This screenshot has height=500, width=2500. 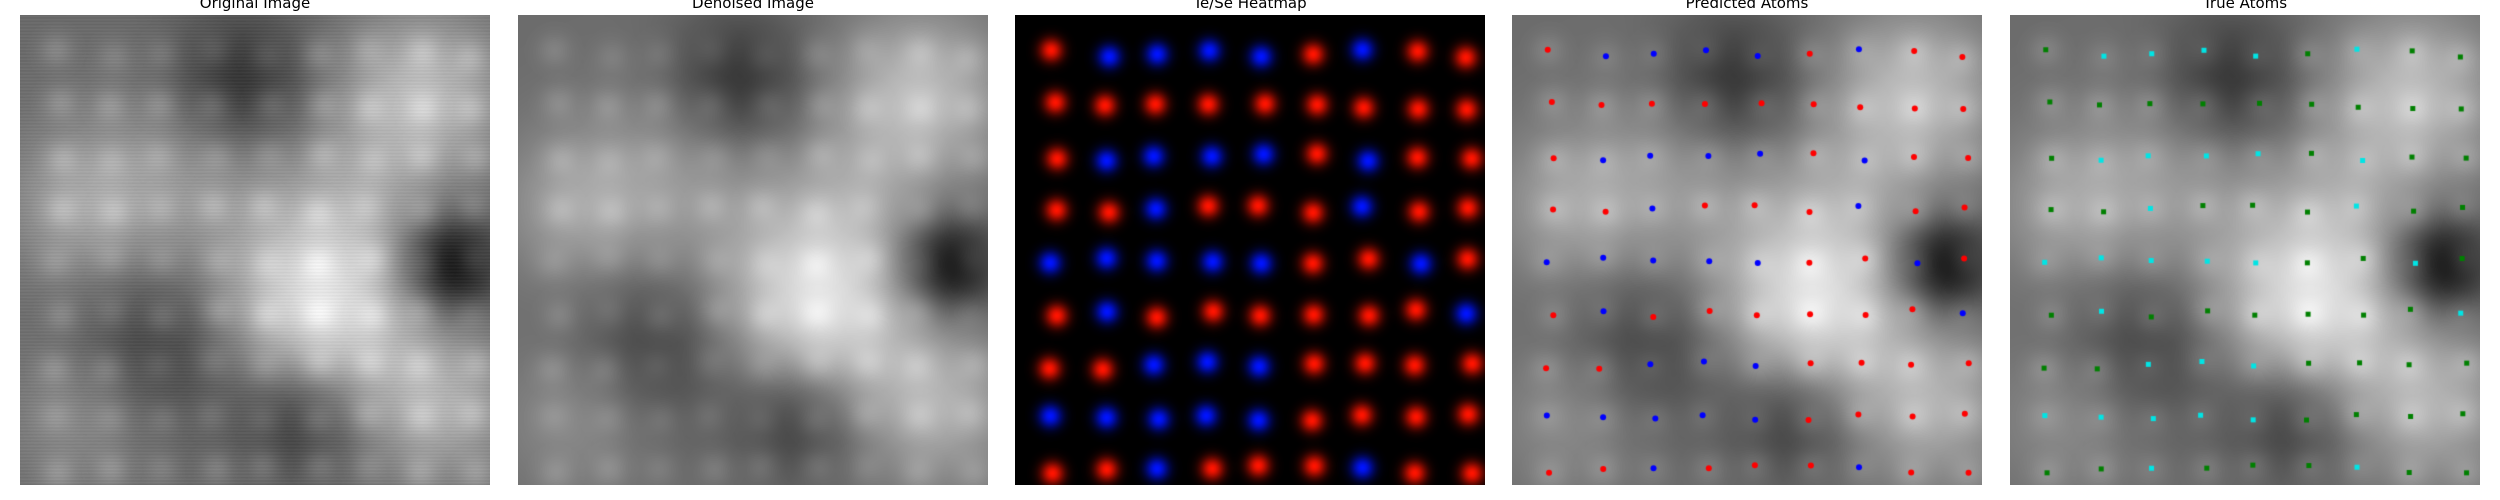 I want to click on panel-title-heatmap: Te/Se Heatmap, so click(x=1250, y=6).